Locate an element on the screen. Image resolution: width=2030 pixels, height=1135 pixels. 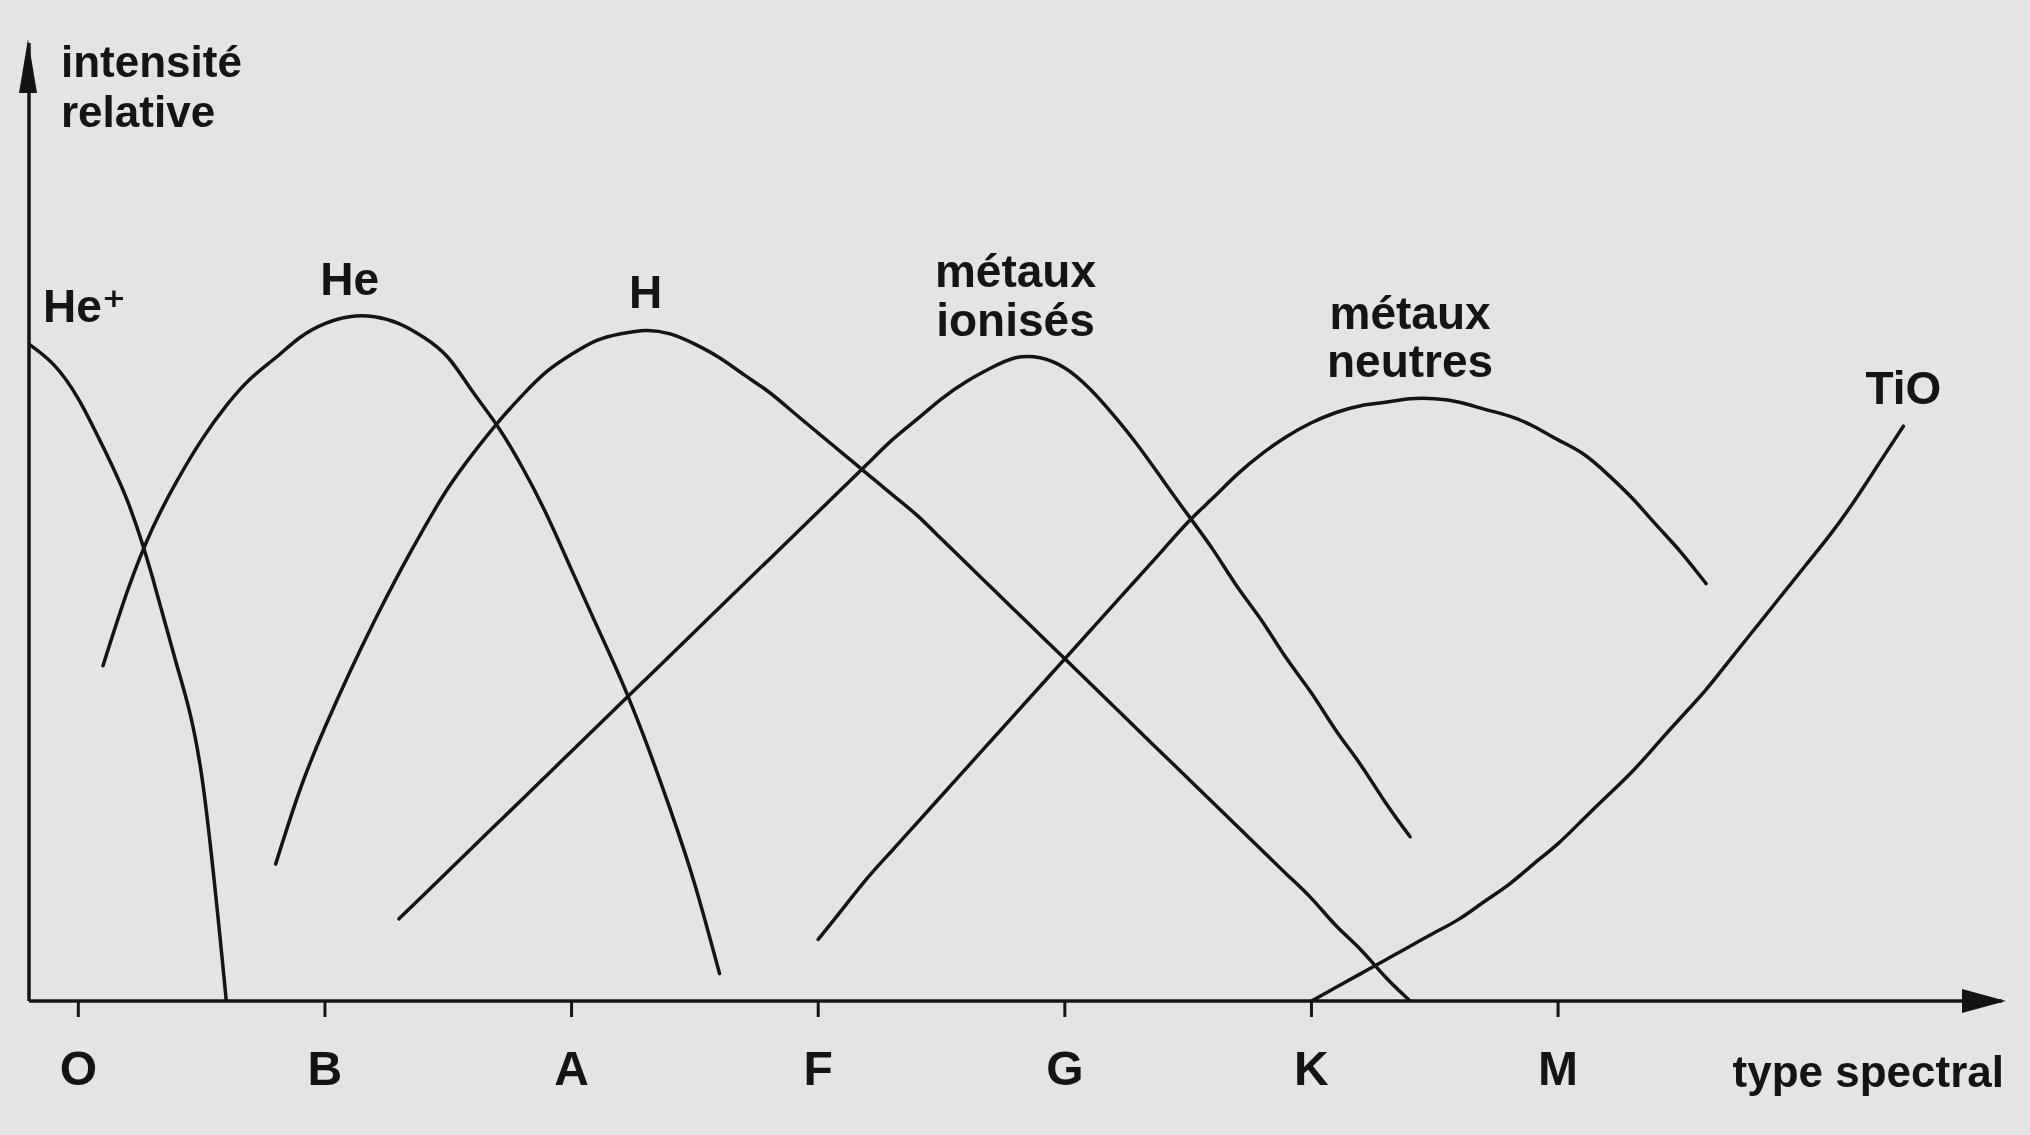
x-tick-label: M is located at coordinates (1558, 1069).